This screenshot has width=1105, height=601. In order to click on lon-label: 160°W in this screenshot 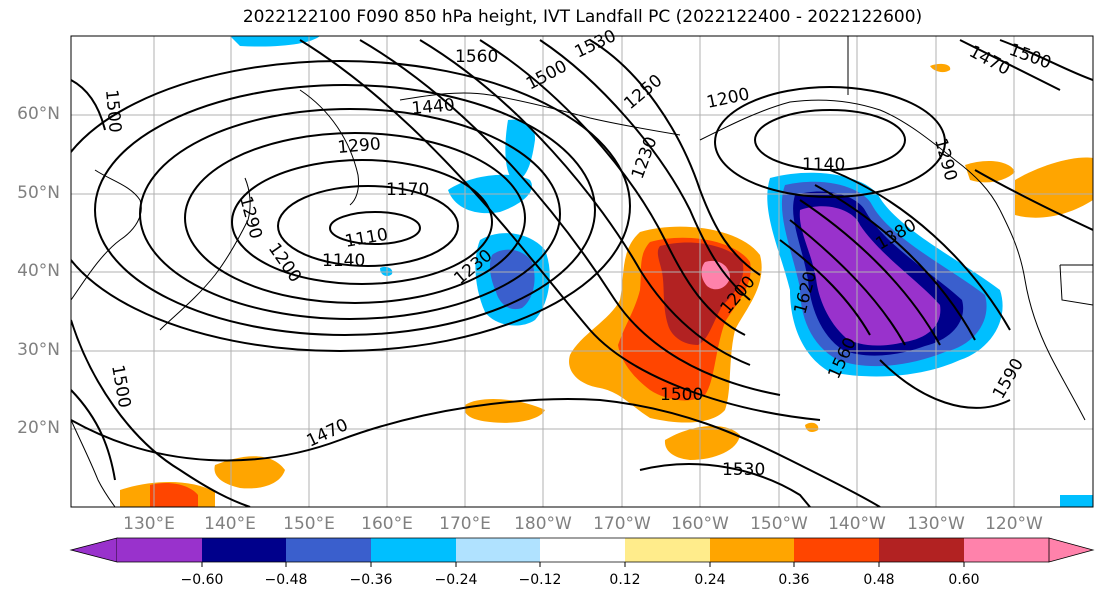, I will do `click(700, 524)`.